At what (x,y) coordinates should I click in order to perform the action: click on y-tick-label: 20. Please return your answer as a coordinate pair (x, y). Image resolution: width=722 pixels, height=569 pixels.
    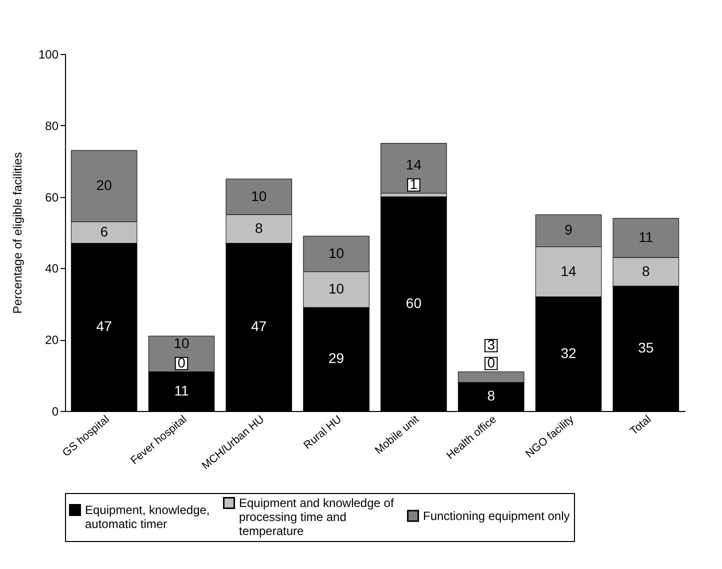
    Looking at the image, I should click on (52, 340).